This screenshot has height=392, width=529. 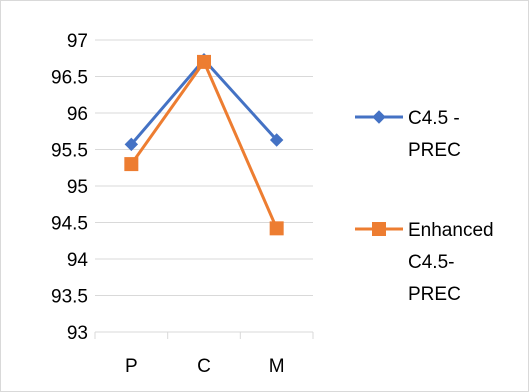 I want to click on legend: C4.5 - PREC Enhanced C4.5- PREC, so click(x=424, y=206).